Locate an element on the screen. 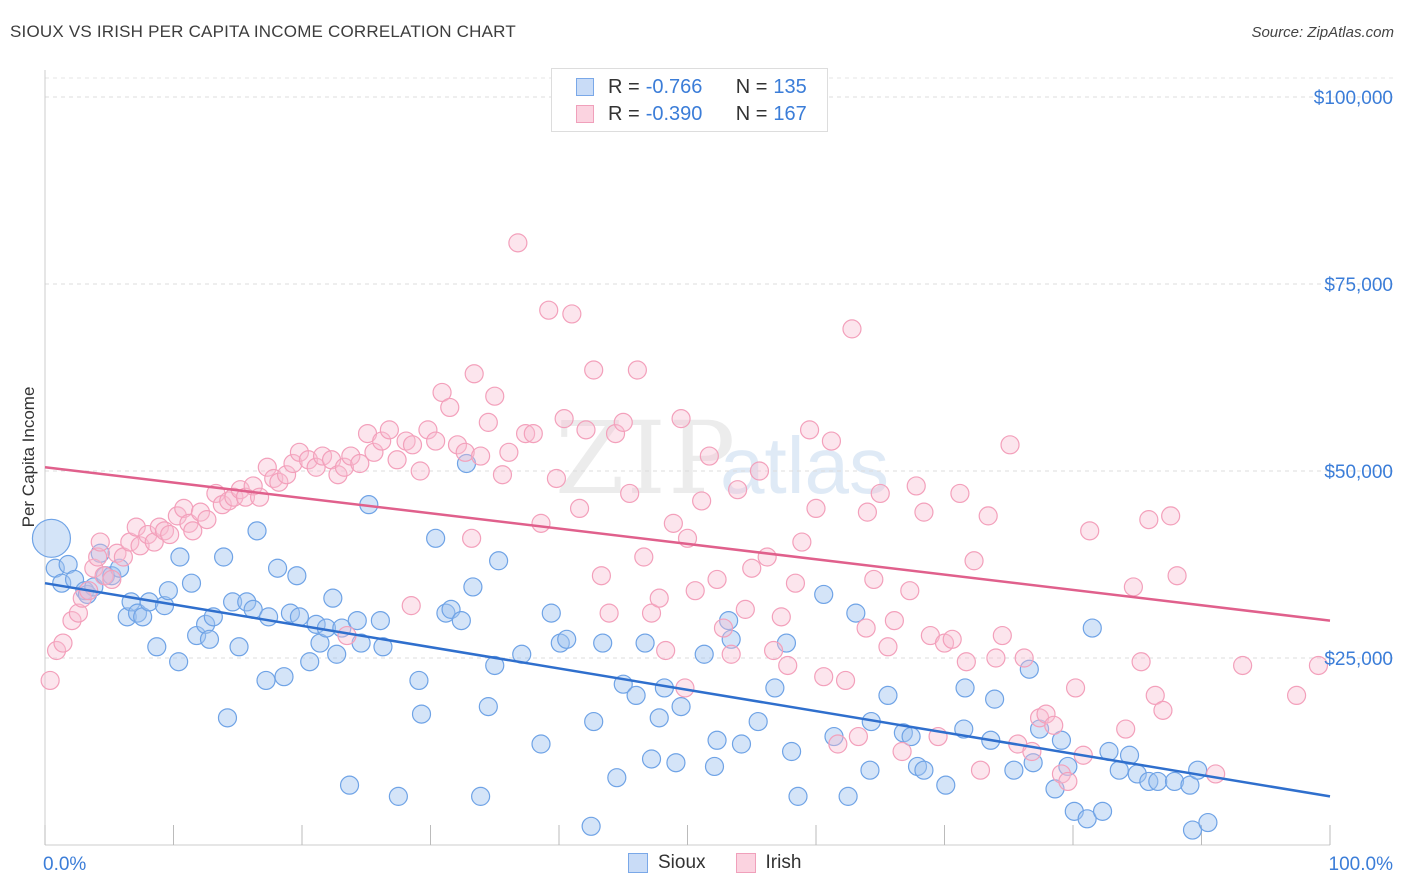 This screenshot has height=892, width=1406. legend-r-value-sioux: -0.766 is located at coordinates (674, 86).